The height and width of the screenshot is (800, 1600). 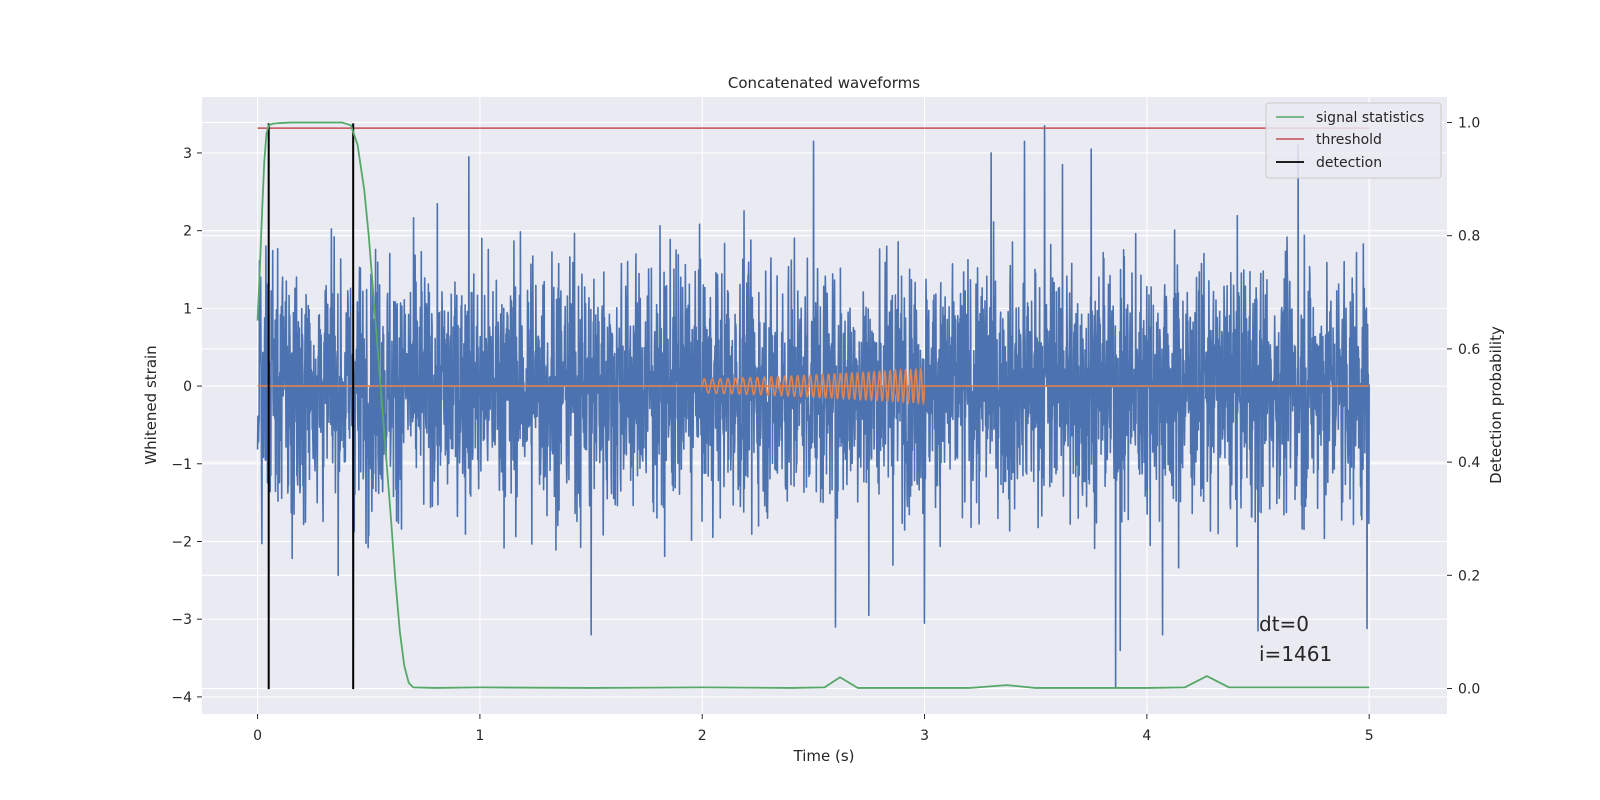 What do you see at coordinates (1146, 736) in the screenshot?
I see `x-tick-label: 4` at bounding box center [1146, 736].